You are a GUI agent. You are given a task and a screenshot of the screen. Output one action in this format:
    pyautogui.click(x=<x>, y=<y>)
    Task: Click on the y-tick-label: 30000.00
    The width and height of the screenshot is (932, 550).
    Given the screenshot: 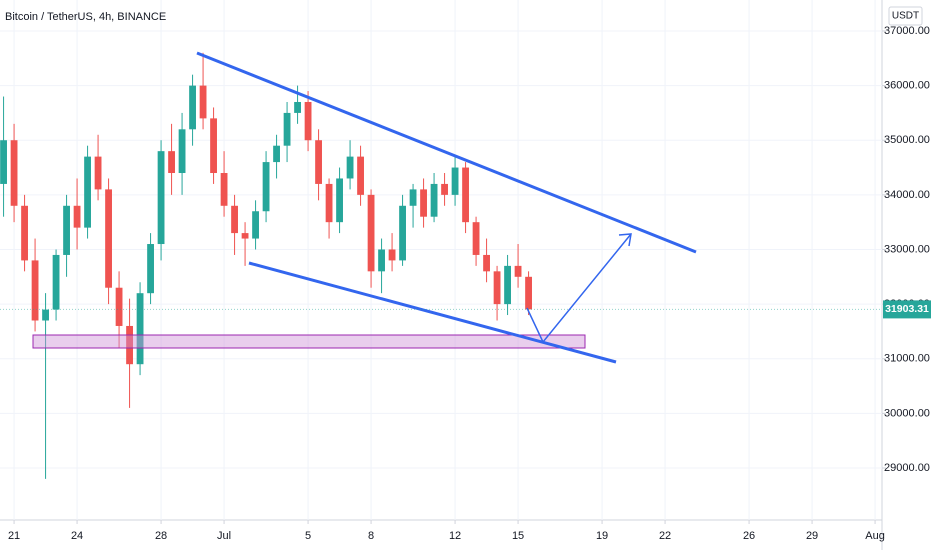 What is the action you would take?
    pyautogui.click(x=907, y=413)
    